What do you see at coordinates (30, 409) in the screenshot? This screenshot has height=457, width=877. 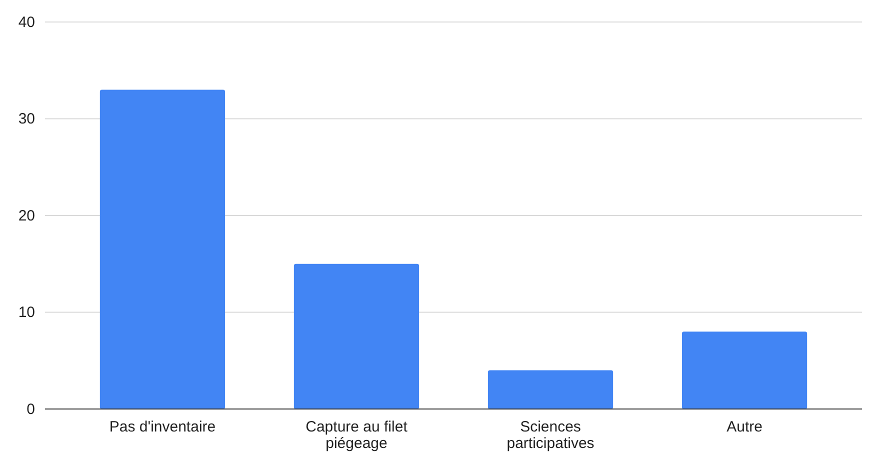 I see `y-tick-label: 0` at bounding box center [30, 409].